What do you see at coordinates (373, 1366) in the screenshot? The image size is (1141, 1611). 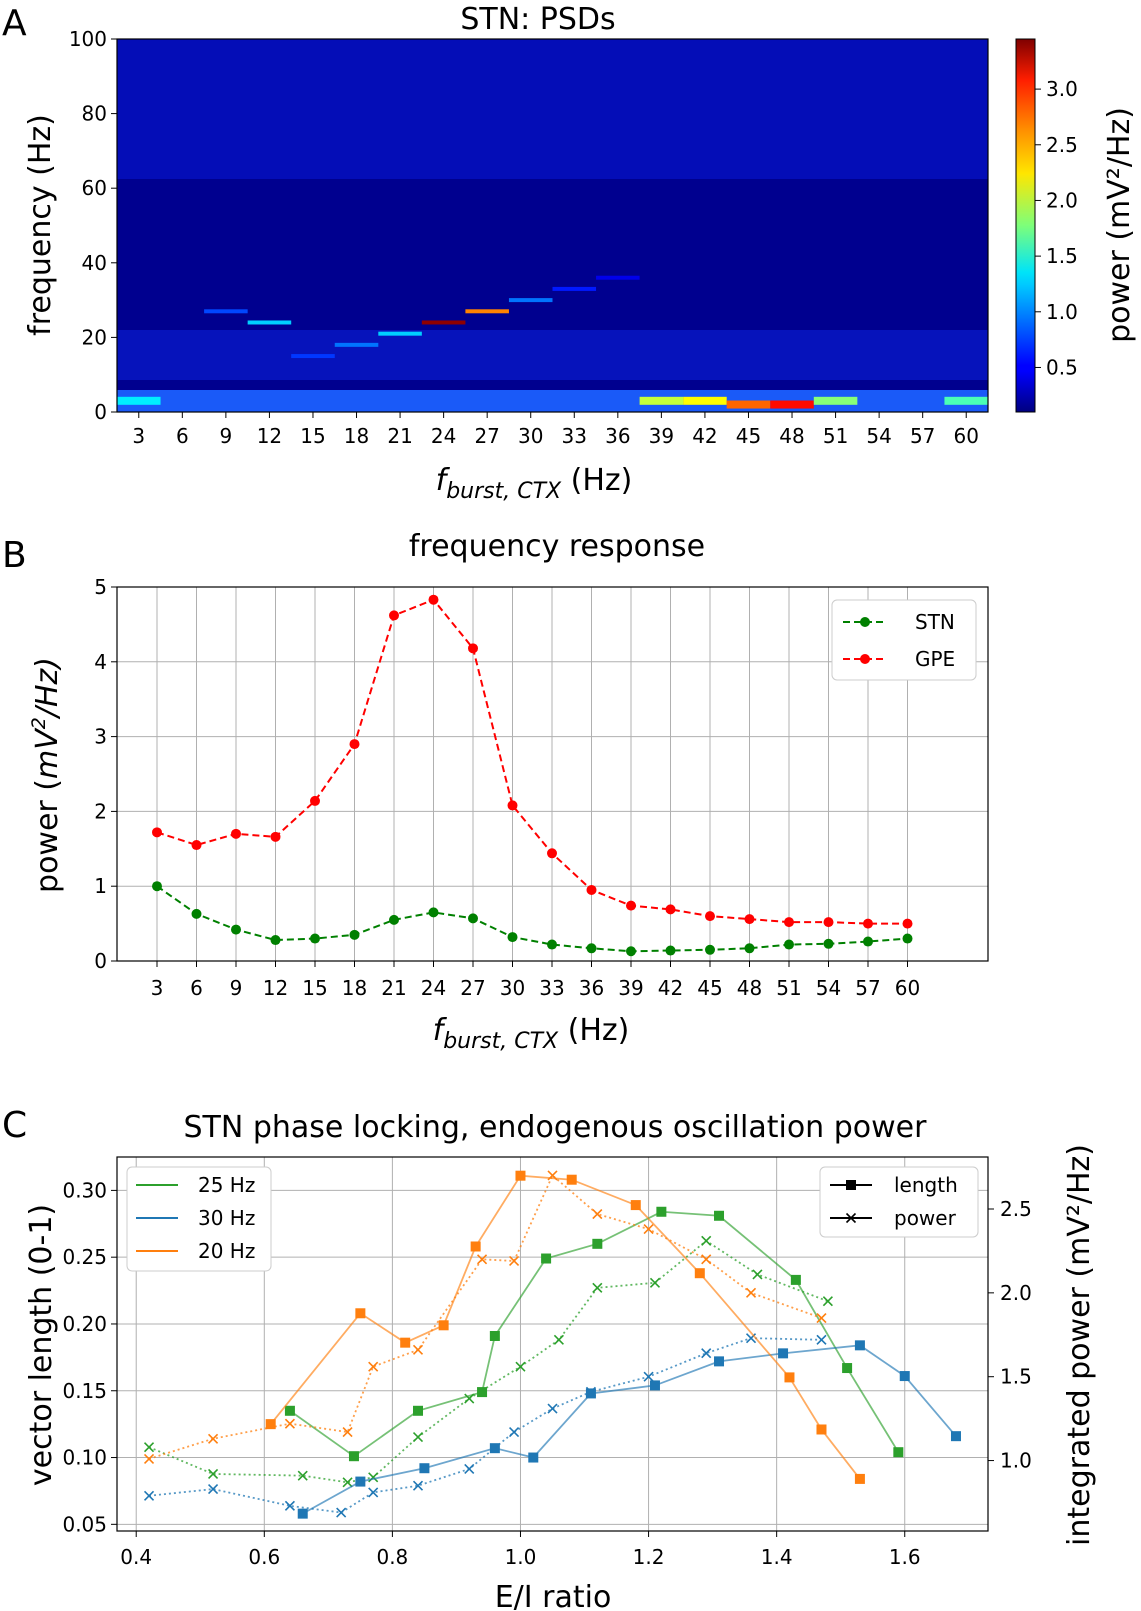 I see `power-point-20hz-4-stroke-b` at bounding box center [373, 1366].